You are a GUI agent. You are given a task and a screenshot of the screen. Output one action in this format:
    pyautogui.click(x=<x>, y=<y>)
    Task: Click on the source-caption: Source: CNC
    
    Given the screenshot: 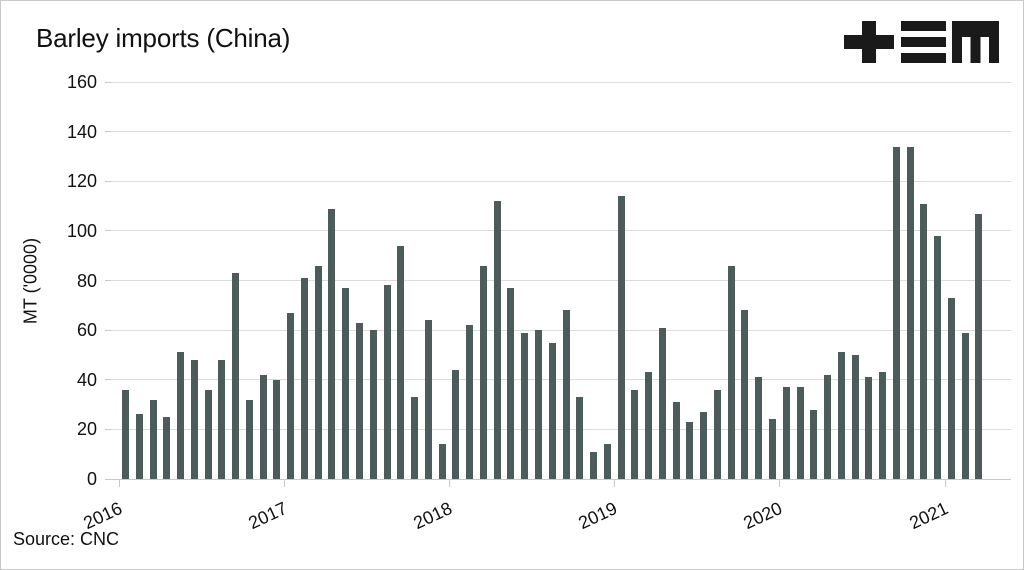 What is the action you would take?
    pyautogui.click(x=66, y=539)
    